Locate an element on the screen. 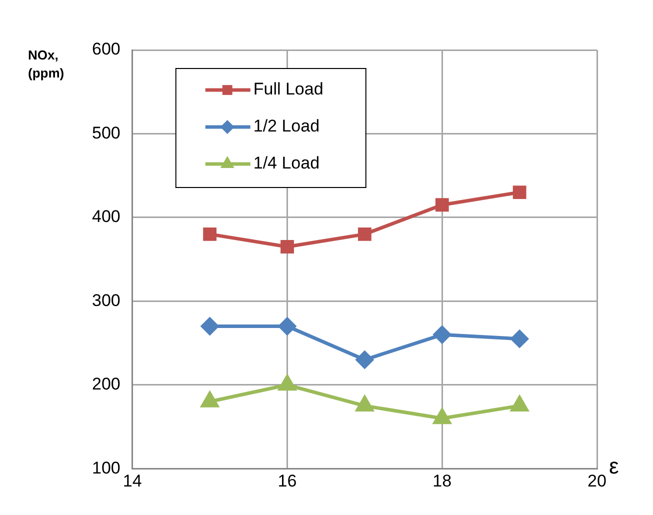 This screenshot has height=515, width=653. y-tick-label: 500 is located at coordinates (106, 132).